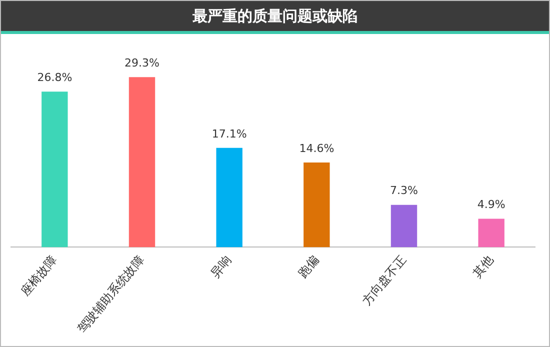 Image resolution: width=550 pixels, height=347 pixels. I want to click on x-tick-label: 座椅故障, so click(39, 275).